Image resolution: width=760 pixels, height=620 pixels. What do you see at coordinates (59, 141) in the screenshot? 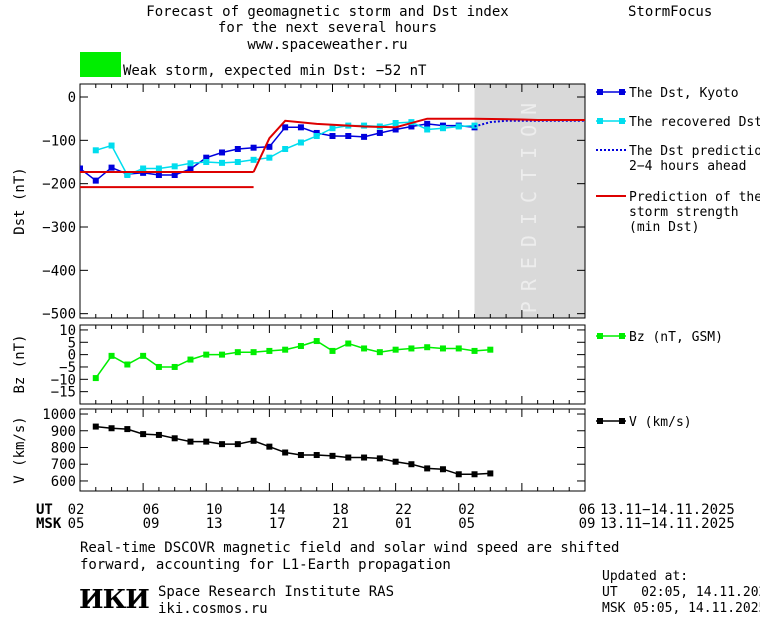
I see `y-tick-label: −100` at bounding box center [59, 141].